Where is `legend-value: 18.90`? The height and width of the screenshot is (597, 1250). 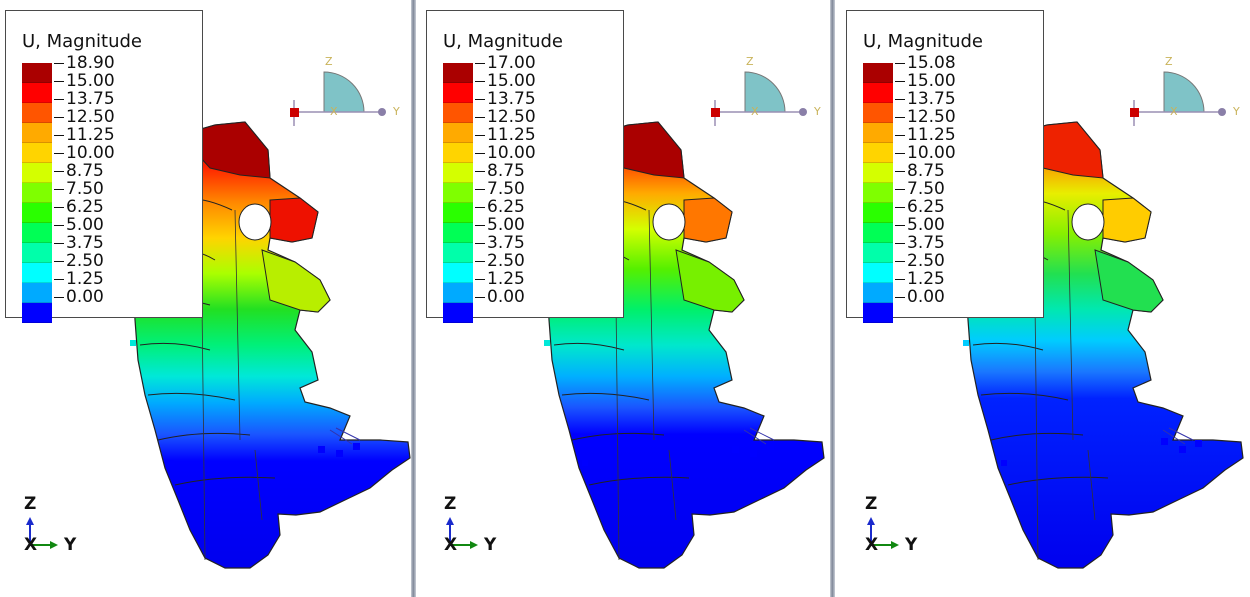 legend-value: 18.90 is located at coordinates (84, 63).